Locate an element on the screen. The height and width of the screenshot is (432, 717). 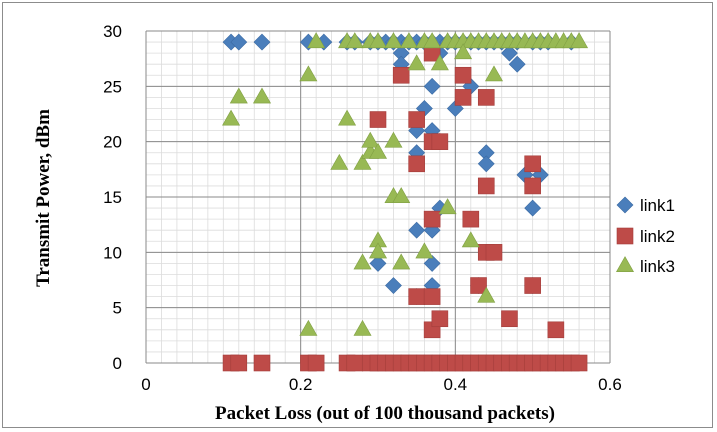
y-tick-label: 15 is located at coordinates (112, 197).